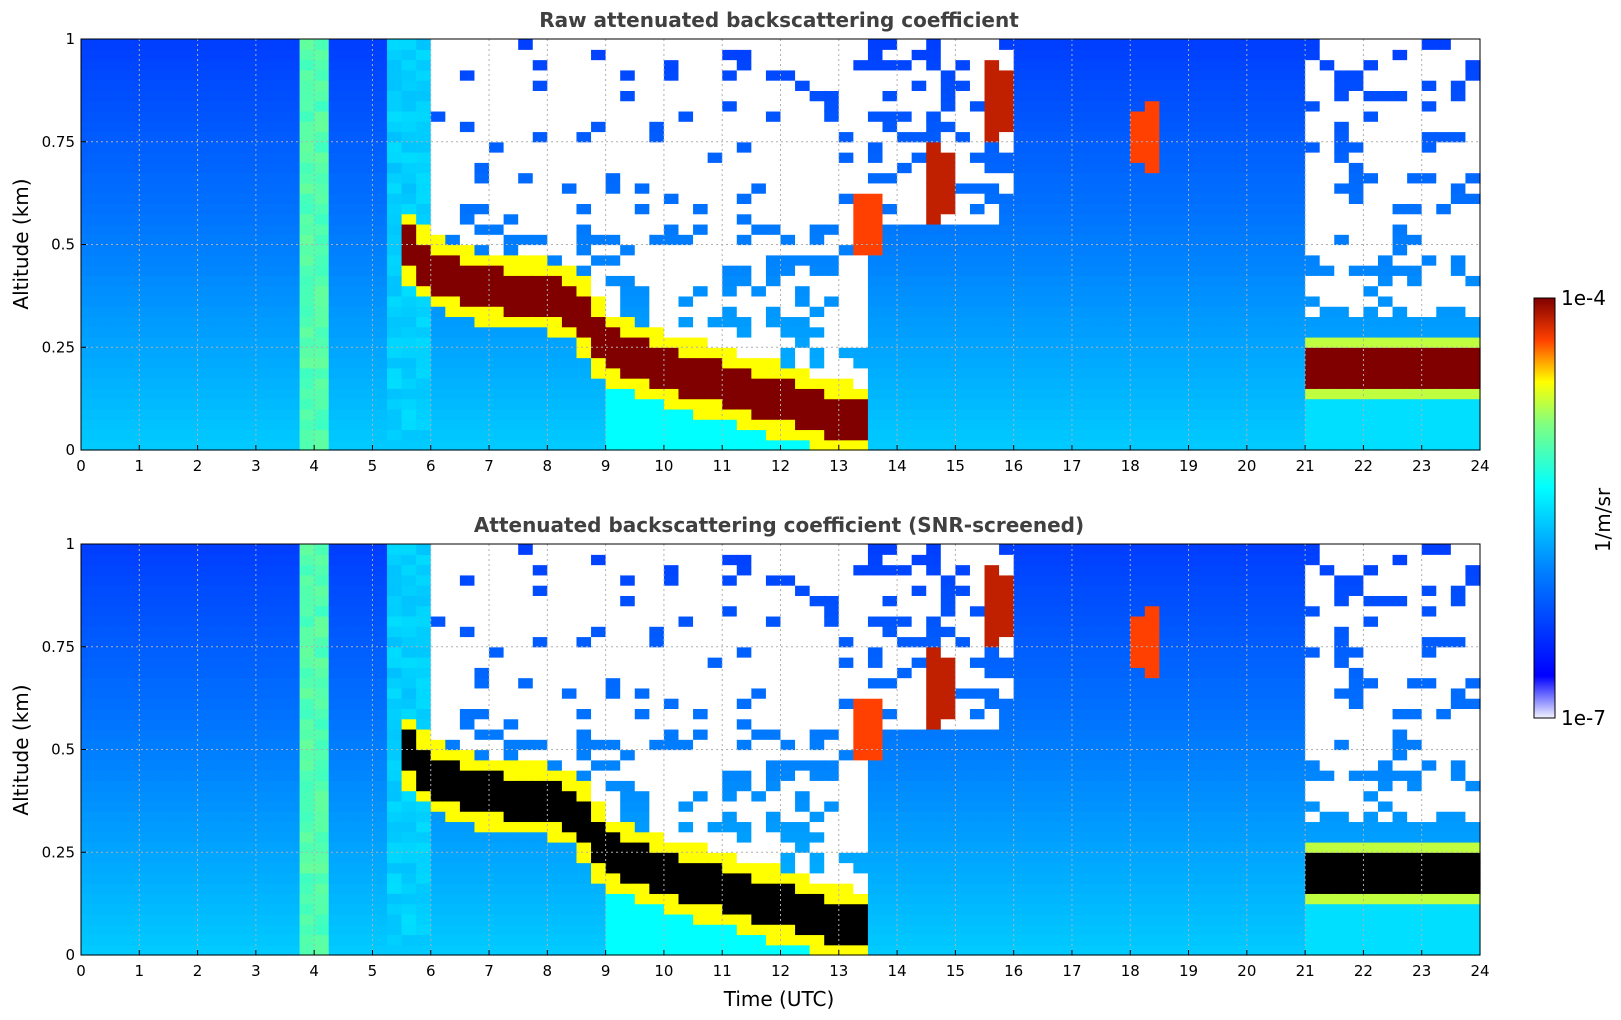 The width and height of the screenshot is (1621, 1020). What do you see at coordinates (783, 460) in the screenshot?
I see `raw-x-ticks: 0 1 2 3 4 5 6 7 8 9 10 11 12 13 14 15 16 17 18 19 20 21 22 23 24` at bounding box center [783, 460].